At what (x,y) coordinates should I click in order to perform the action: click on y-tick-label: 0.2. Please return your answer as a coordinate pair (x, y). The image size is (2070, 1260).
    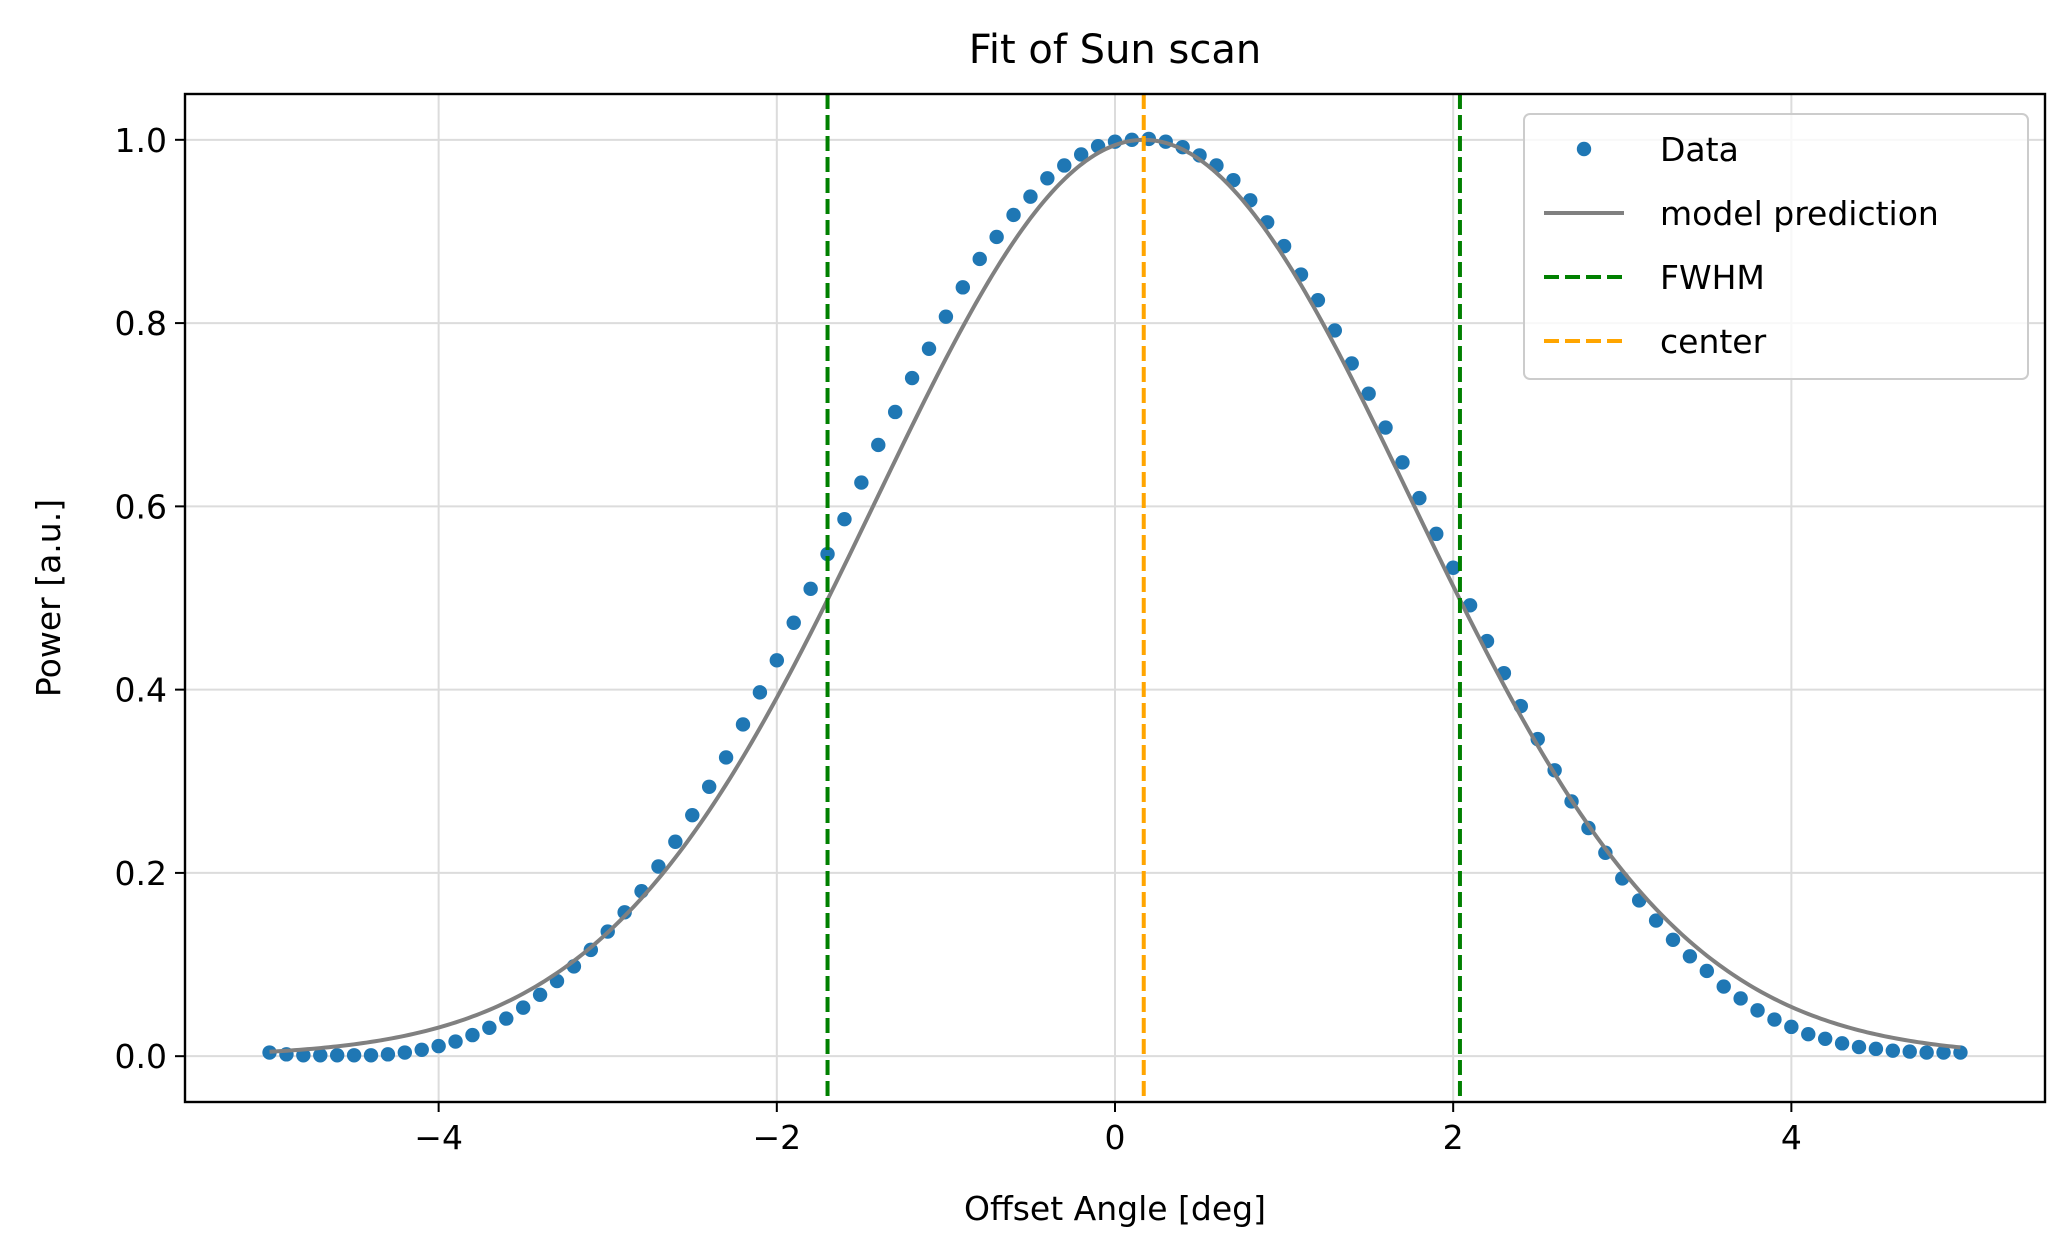
    Looking at the image, I should click on (141, 873).